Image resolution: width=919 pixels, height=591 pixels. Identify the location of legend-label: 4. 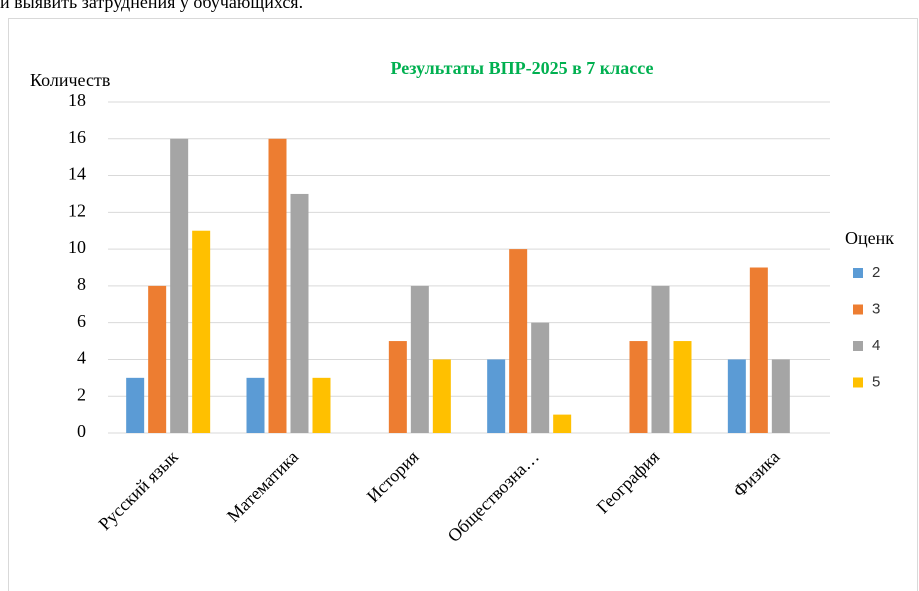
(876, 345).